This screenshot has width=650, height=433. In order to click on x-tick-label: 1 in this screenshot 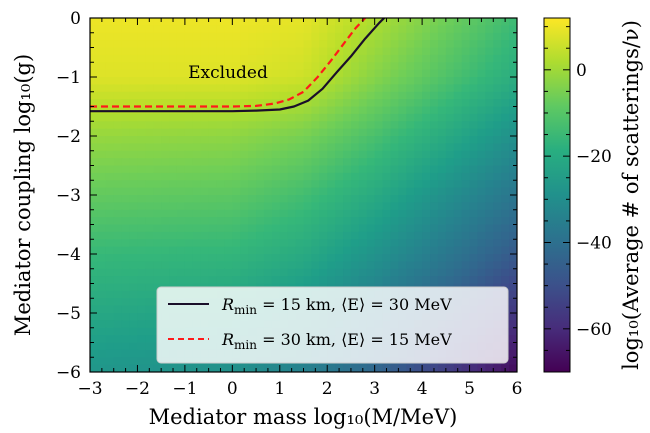, I will do `click(279, 389)`.